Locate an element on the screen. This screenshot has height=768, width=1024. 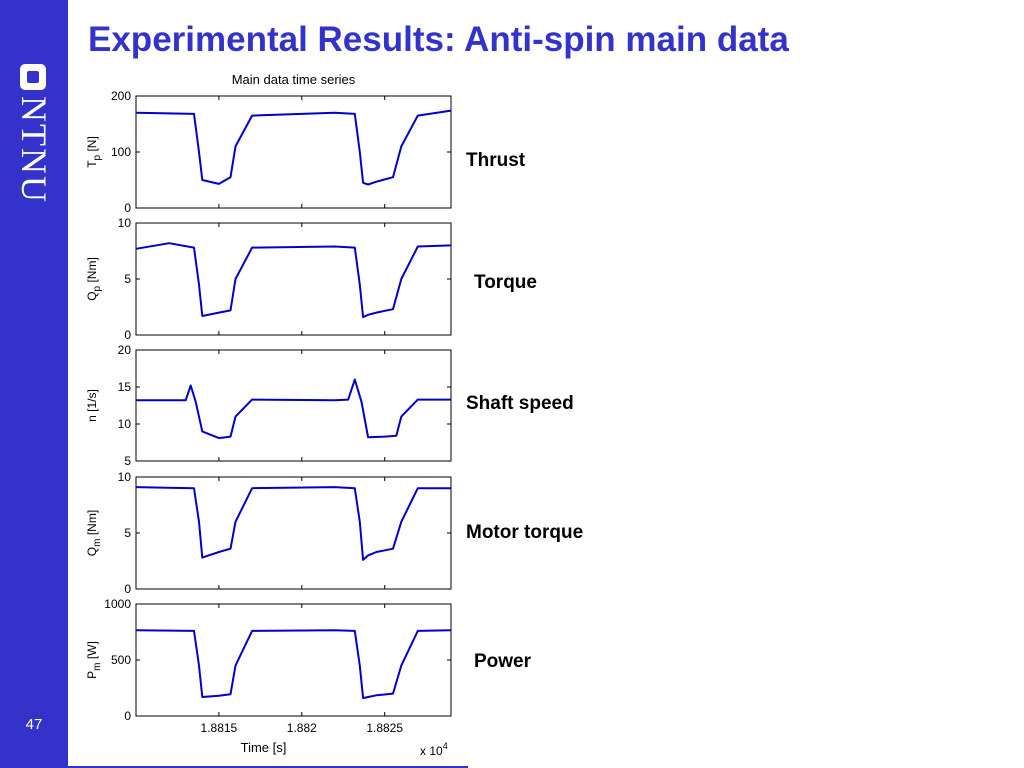
y-label-unit: [W] is located at coordinates (92, 651).